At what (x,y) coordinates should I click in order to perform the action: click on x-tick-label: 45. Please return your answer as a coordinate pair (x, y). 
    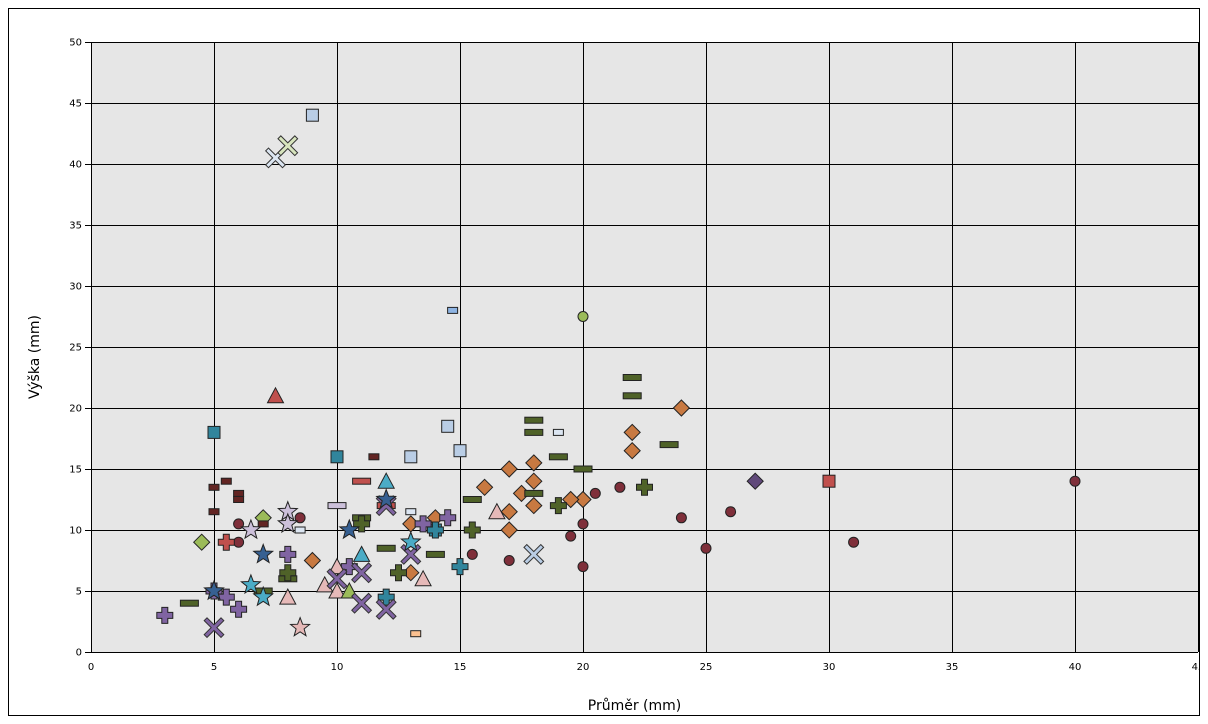
    Looking at the image, I should click on (1195, 667).